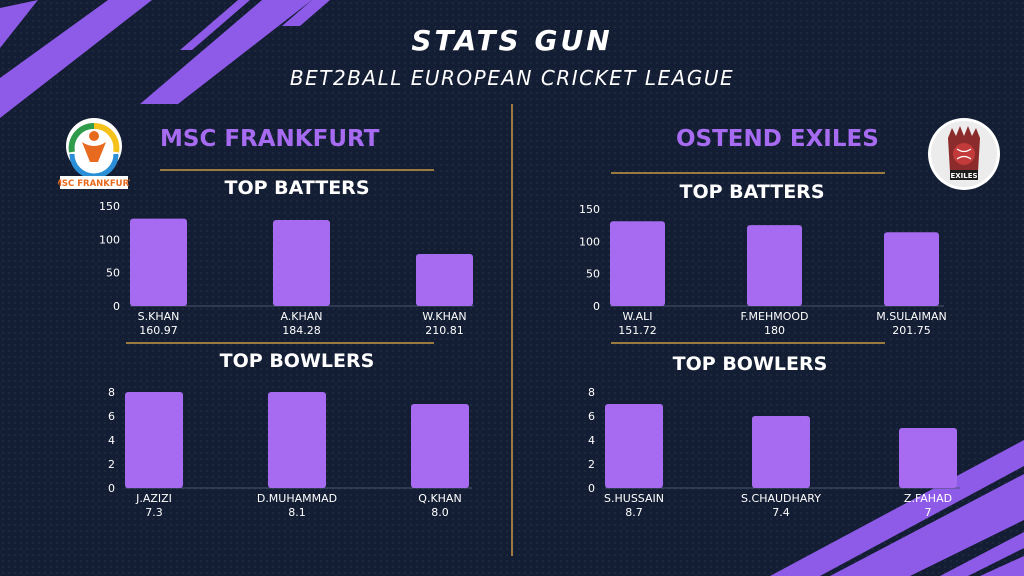 Image resolution: width=1024 pixels, height=576 pixels. What do you see at coordinates (637, 330) in the screenshot?
I see `x-category-value: 151.72` at bounding box center [637, 330].